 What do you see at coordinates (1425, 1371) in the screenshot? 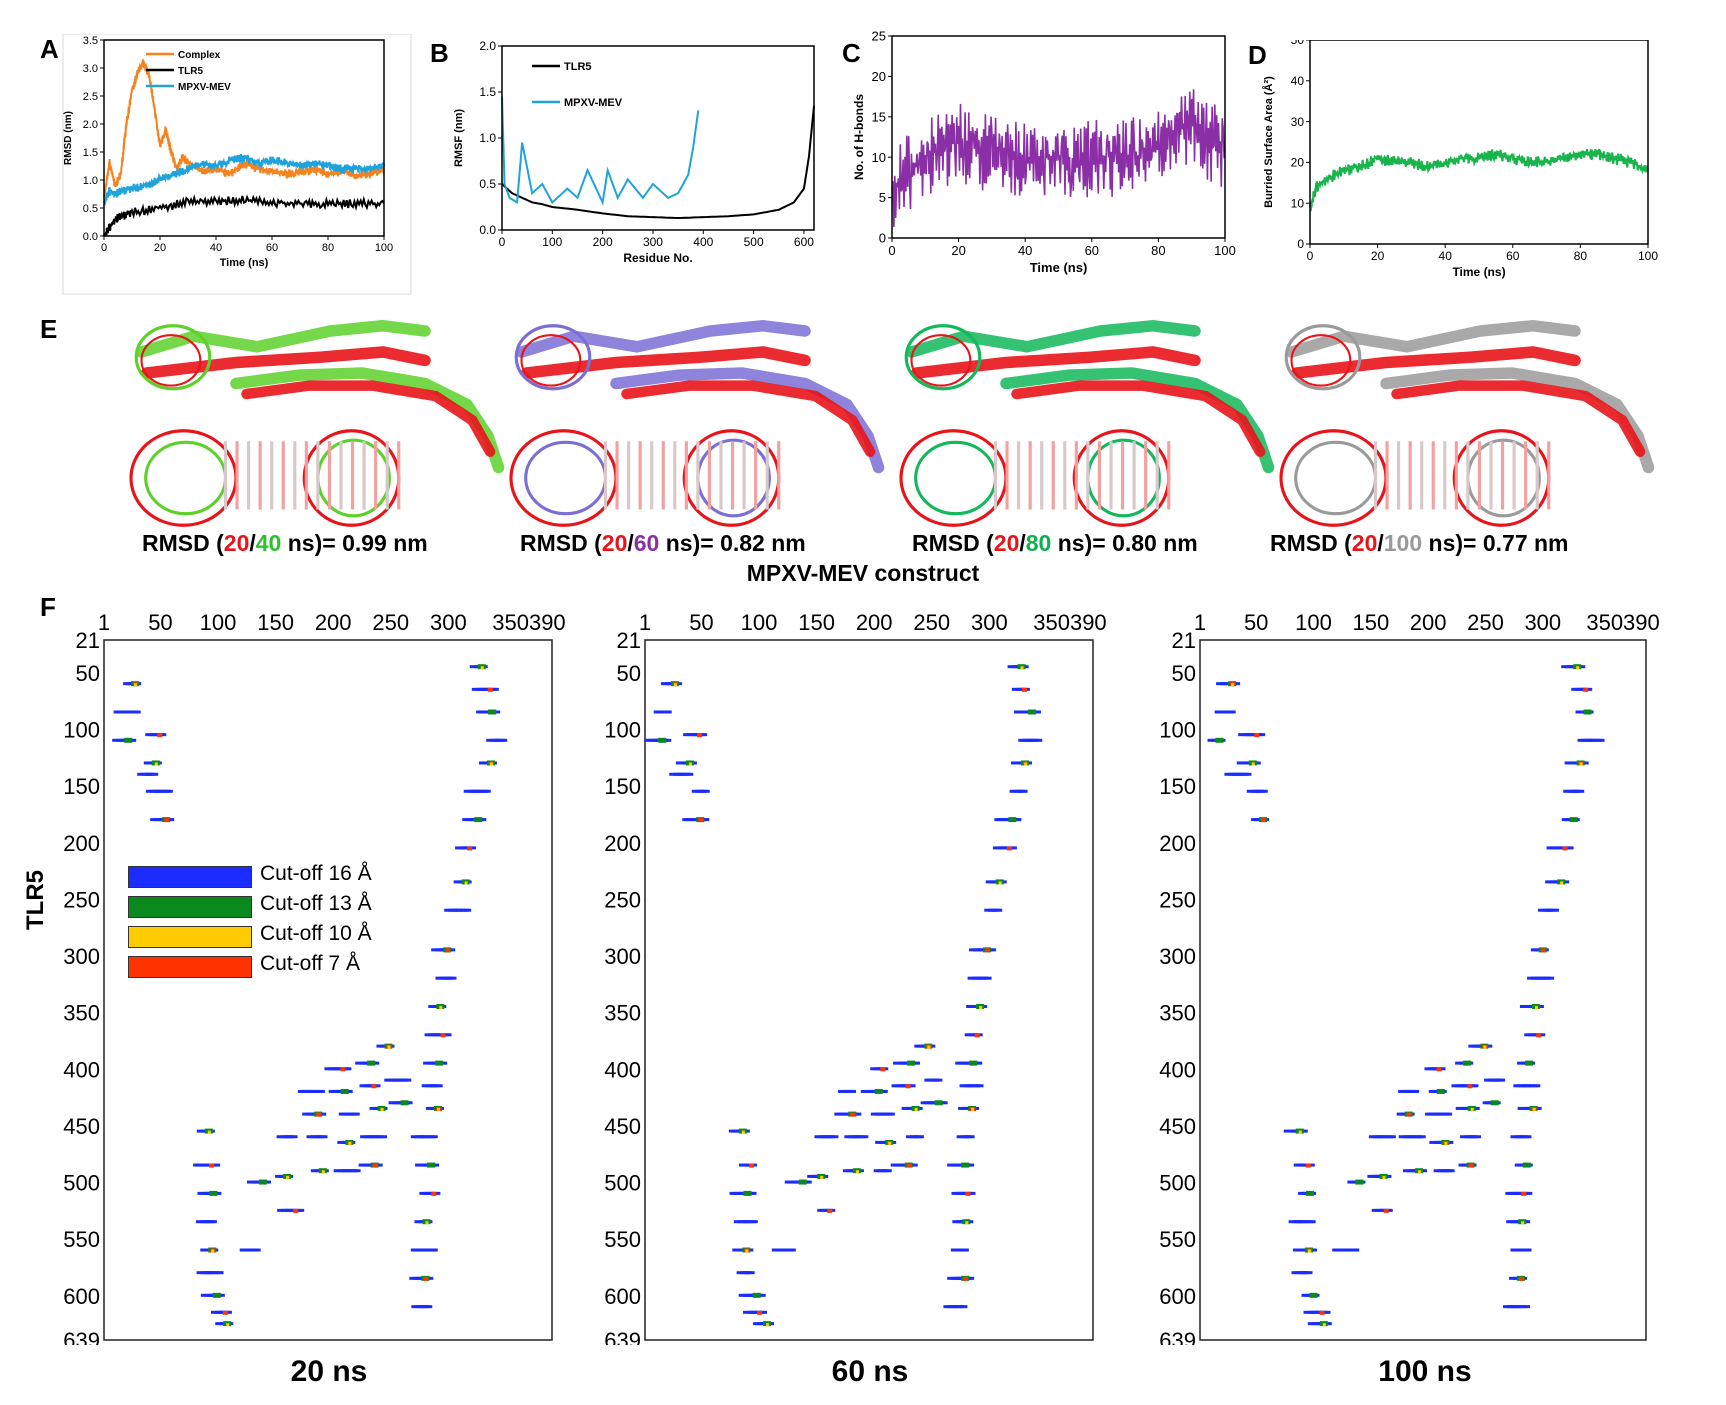
I see `time-label-100: 100 ns` at bounding box center [1425, 1371].